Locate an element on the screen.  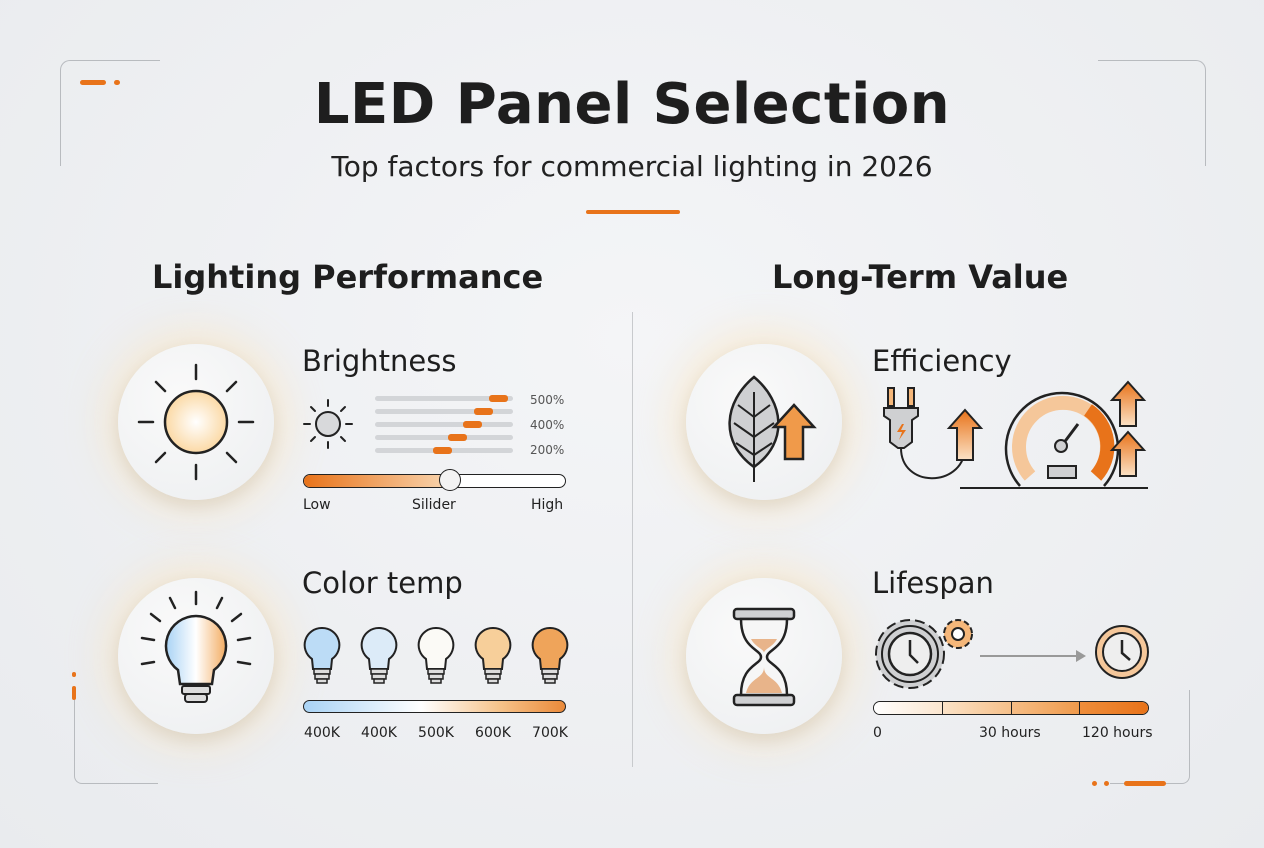
leaf-icon is located at coordinates (772, 428).